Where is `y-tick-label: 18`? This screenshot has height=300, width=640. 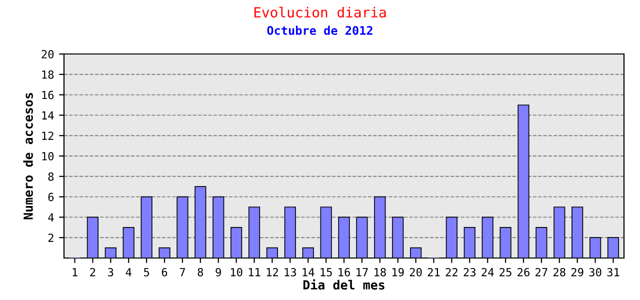 y-tick-label: 18 is located at coordinates (48, 74).